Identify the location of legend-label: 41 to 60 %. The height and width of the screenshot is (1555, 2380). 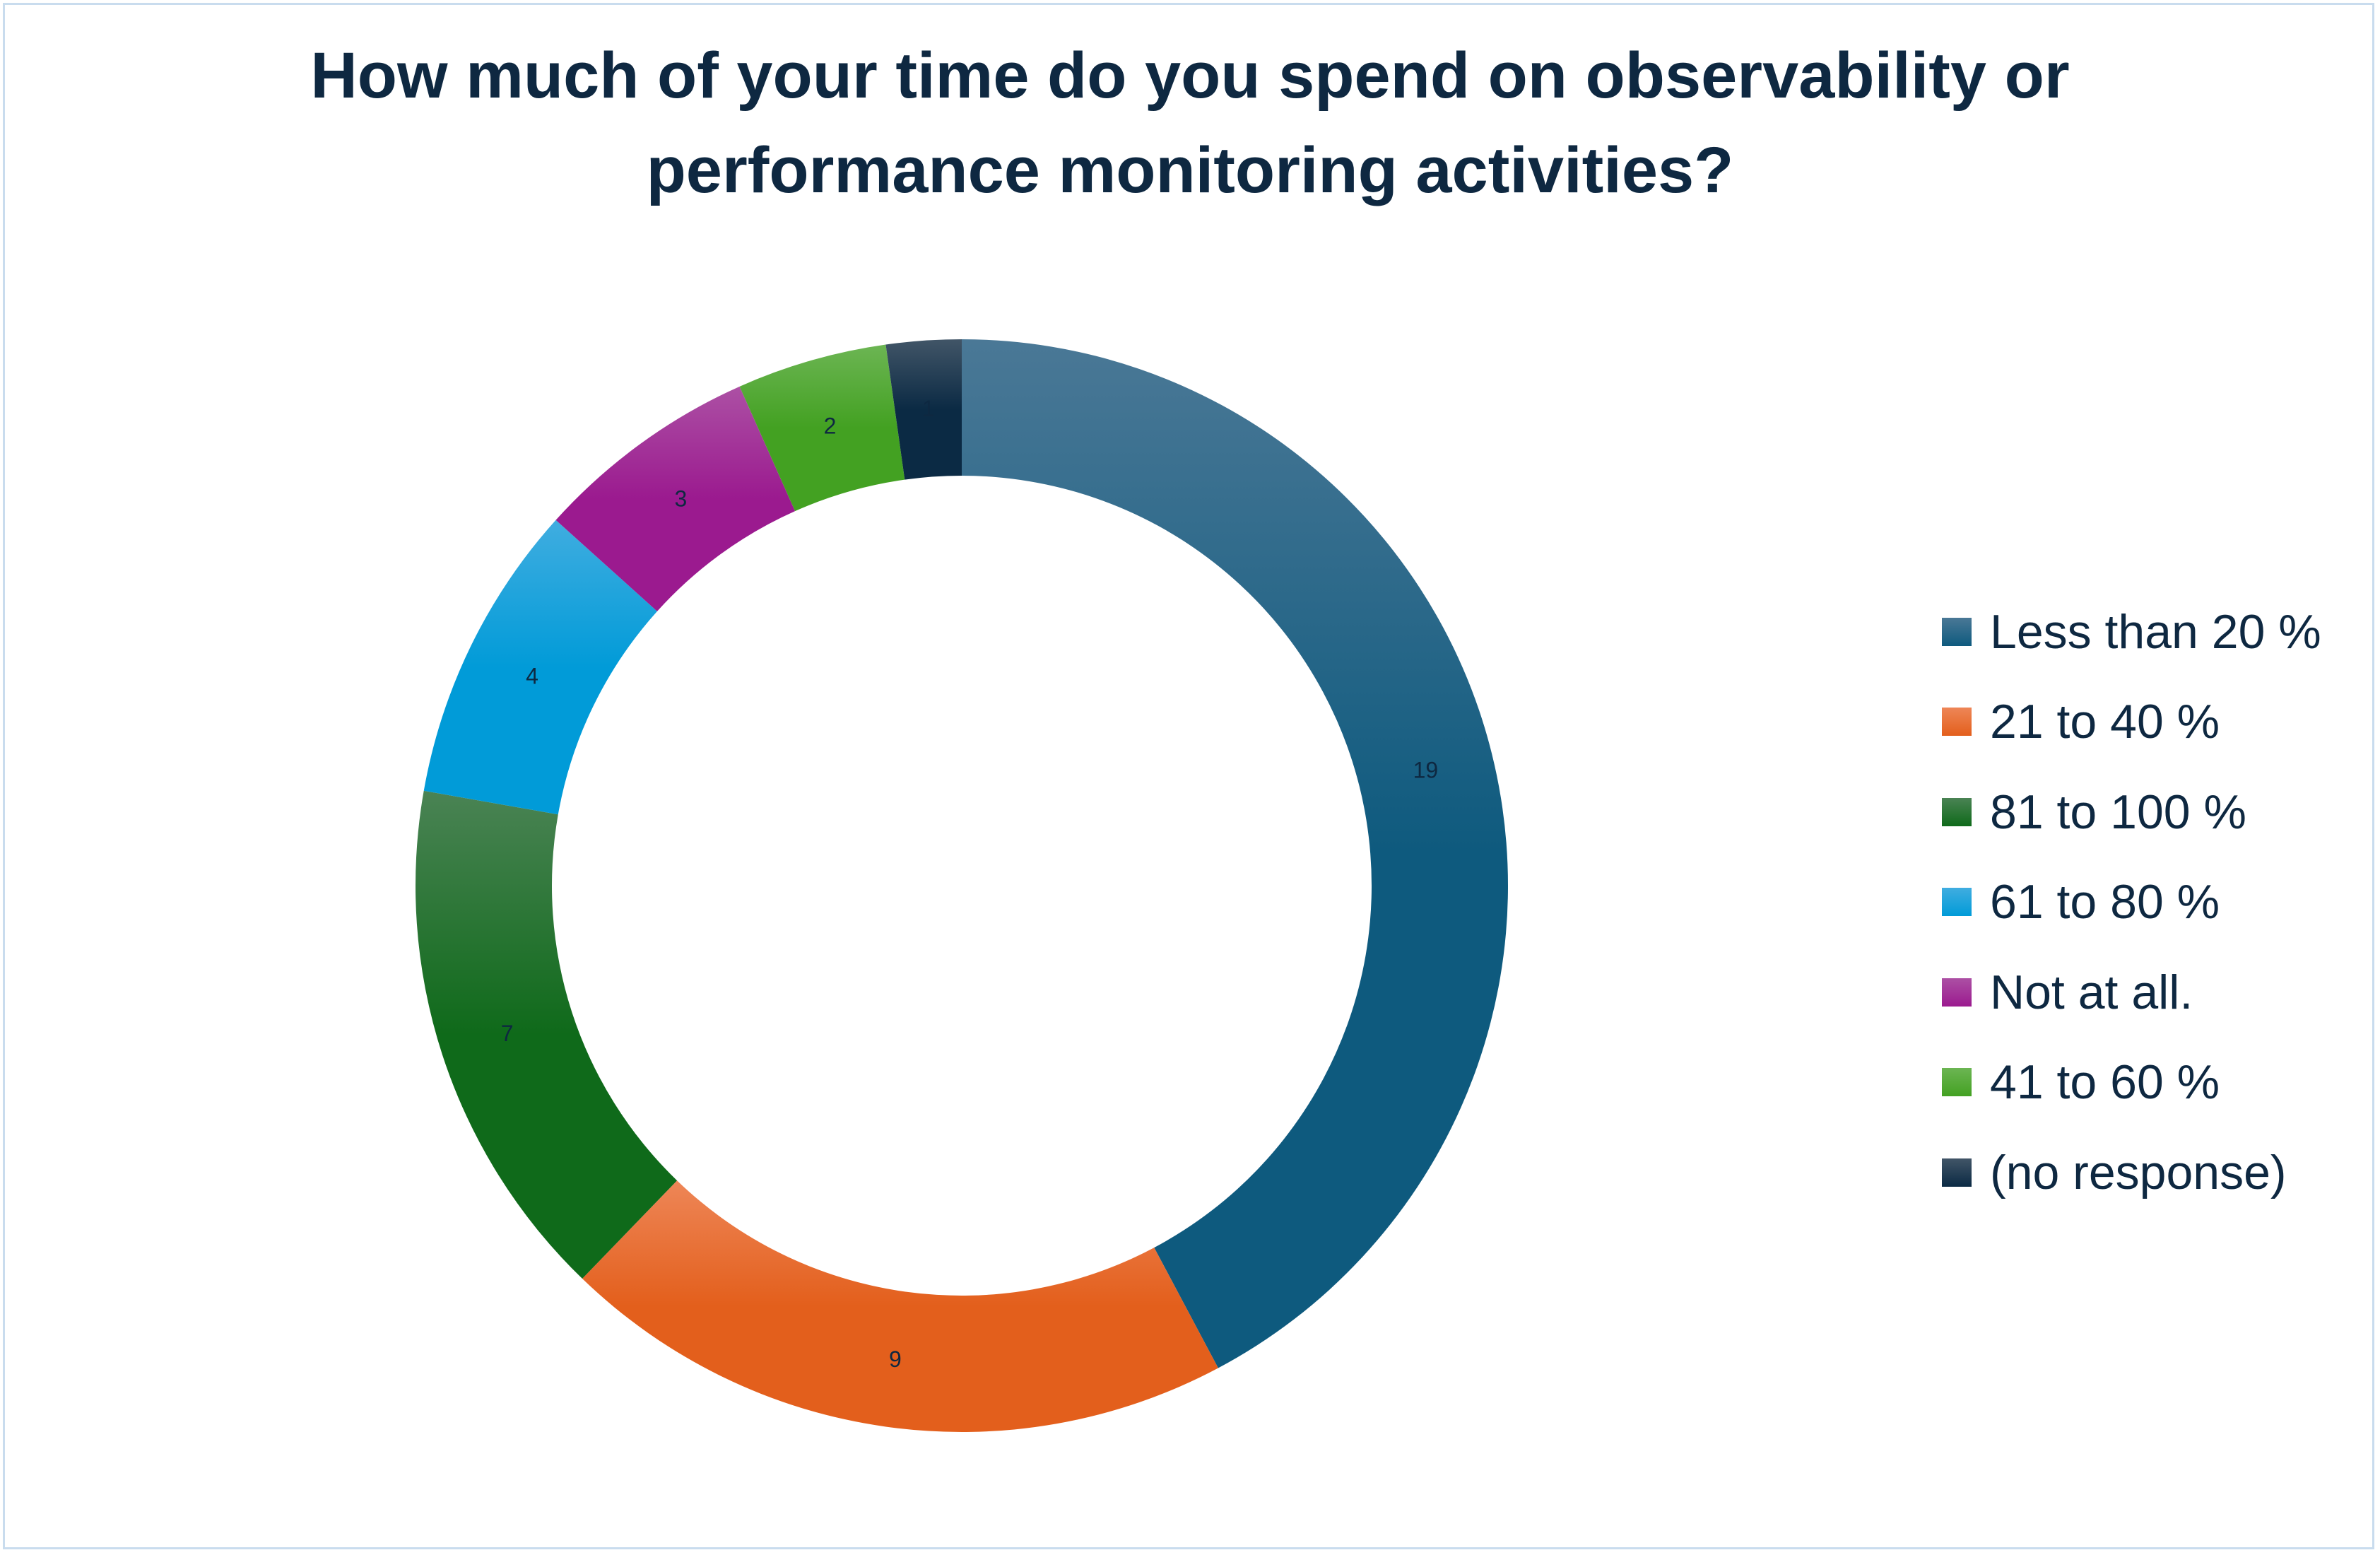
(2105, 1082).